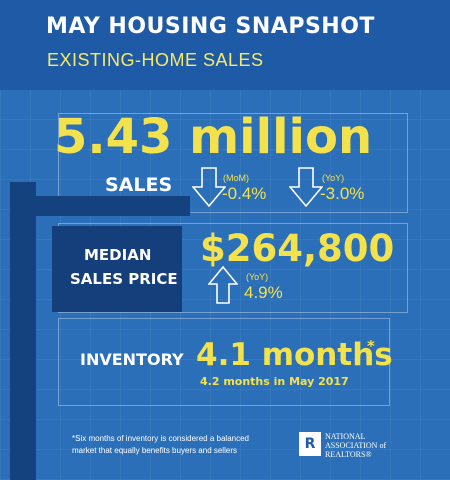 The width and height of the screenshot is (450, 480). Describe the element at coordinates (132, 359) in the screenshot. I see `inventory-label: INVENTORY` at that location.